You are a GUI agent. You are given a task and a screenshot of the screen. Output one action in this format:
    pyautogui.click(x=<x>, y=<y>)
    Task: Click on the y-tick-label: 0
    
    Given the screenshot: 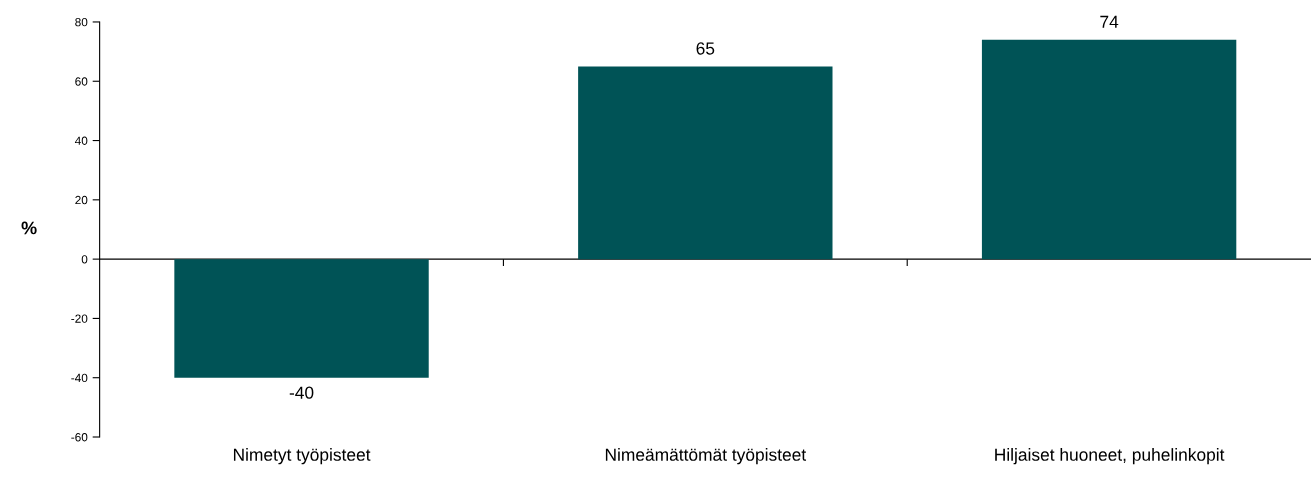 What is the action you would take?
    pyautogui.click(x=84, y=259)
    